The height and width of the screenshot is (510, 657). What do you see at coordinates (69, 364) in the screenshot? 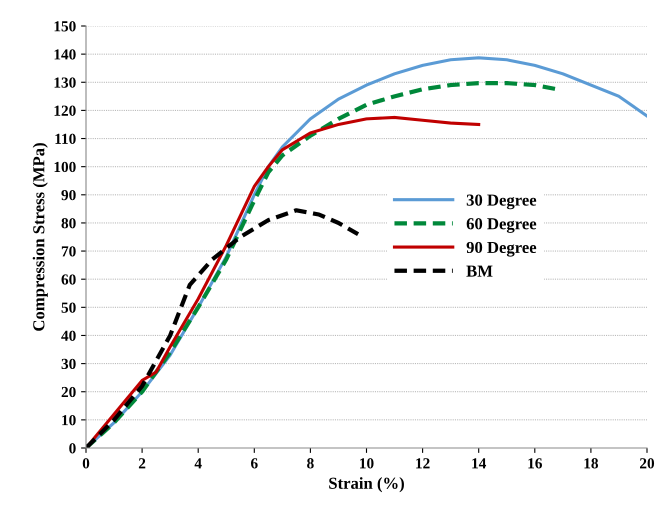
I see `y-tick-label: 30` at bounding box center [69, 364].